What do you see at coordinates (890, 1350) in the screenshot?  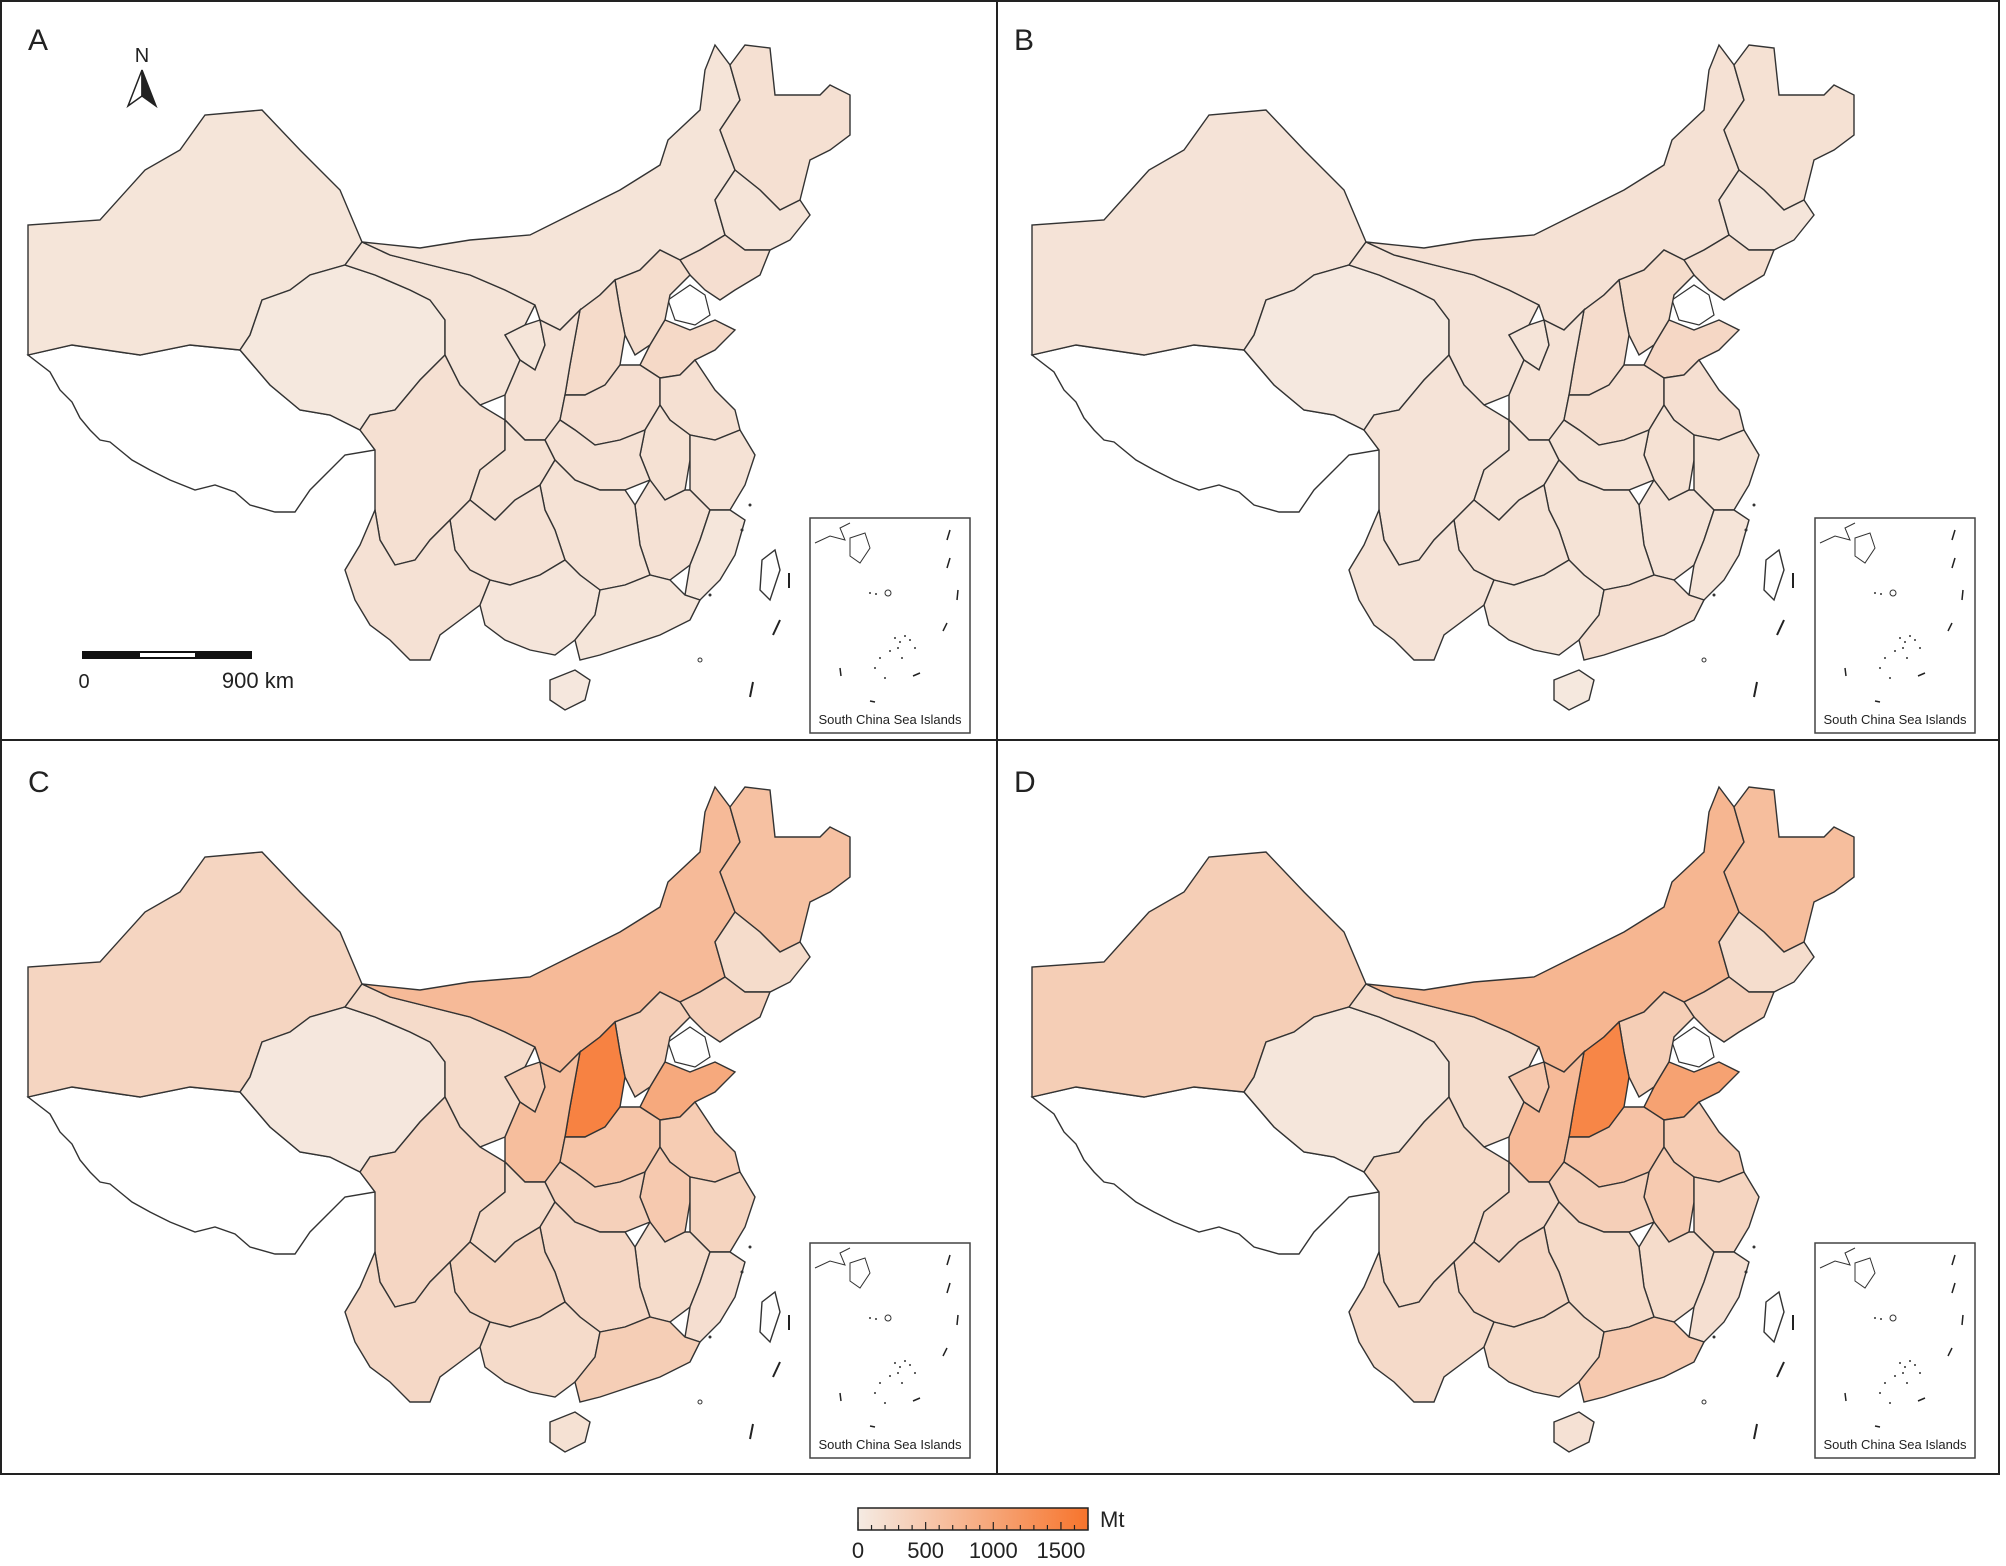 I see `inset-south-china-sea-c: South China Sea Islands` at bounding box center [890, 1350].